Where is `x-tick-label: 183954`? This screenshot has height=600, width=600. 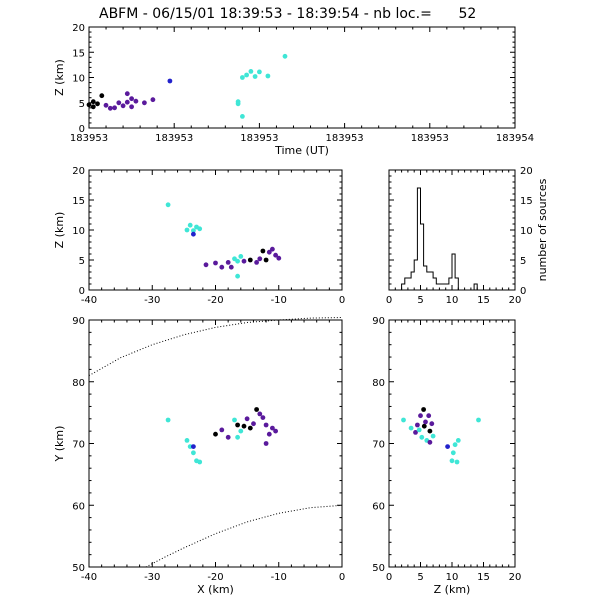 x-tick-label: 183954 is located at coordinates (515, 138).